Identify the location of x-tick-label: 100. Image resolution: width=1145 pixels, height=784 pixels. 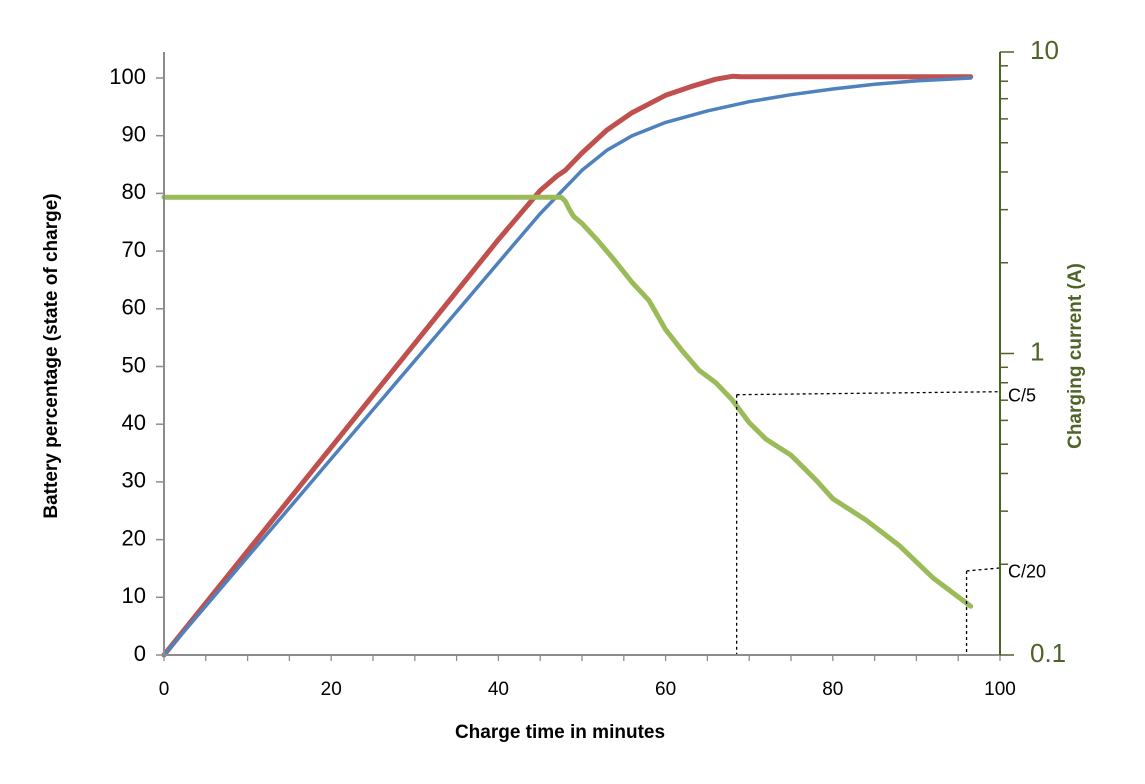
(1000, 689).